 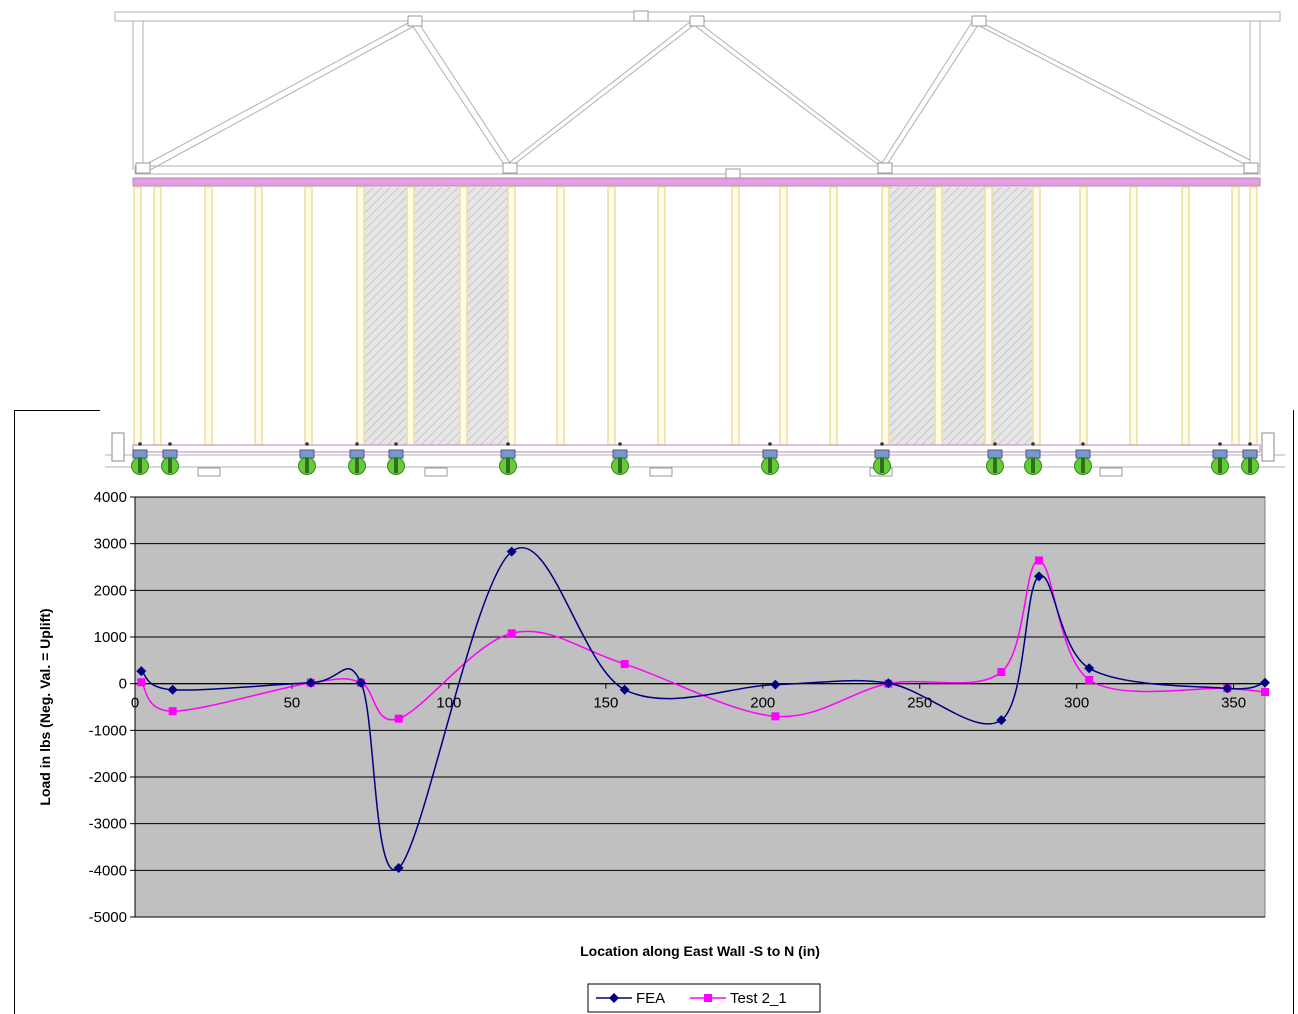 What do you see at coordinates (957, 316) in the screenshot?
I see `shear-panel` at bounding box center [957, 316].